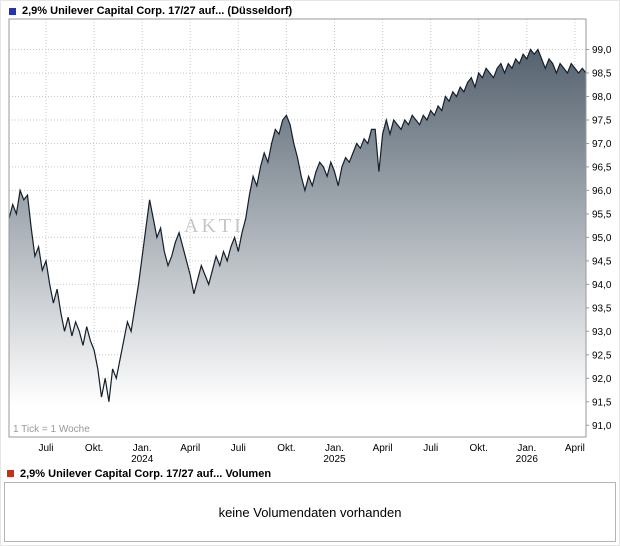 Image resolution: width=620 pixels, height=546 pixels. Describe the element at coordinates (602, 238) in the screenshot. I see `svg-text: 95,0` at that location.